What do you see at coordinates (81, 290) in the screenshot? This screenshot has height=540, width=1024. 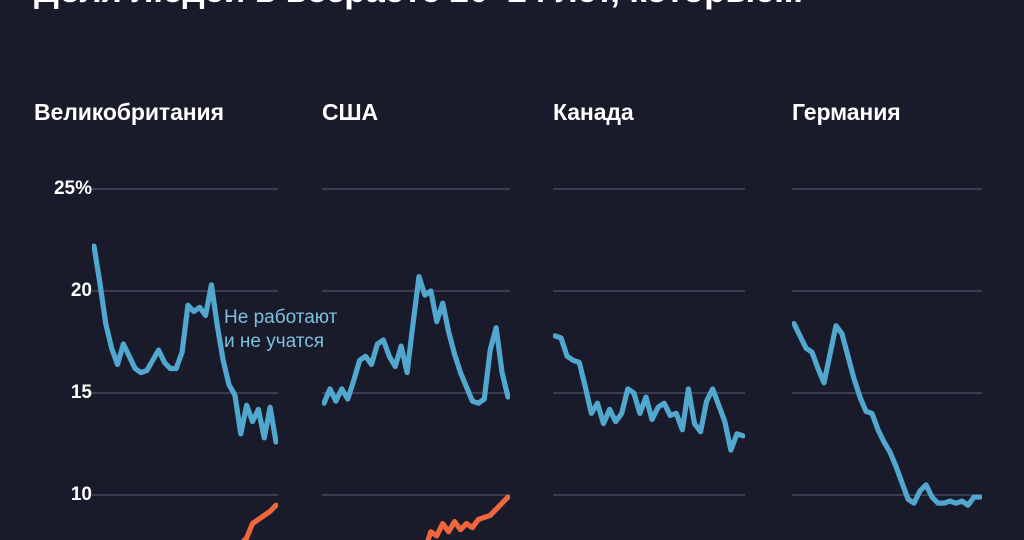 I see `y-axis-tick-20: 20` at bounding box center [81, 290].